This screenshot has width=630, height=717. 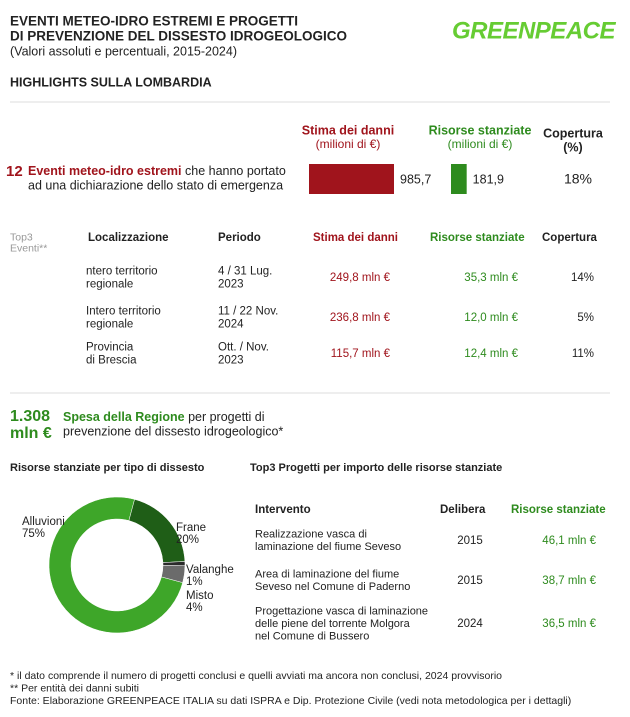 What do you see at coordinates (327, 575) in the screenshot?
I see `intervention: Area di laminazione del fiume` at bounding box center [327, 575].